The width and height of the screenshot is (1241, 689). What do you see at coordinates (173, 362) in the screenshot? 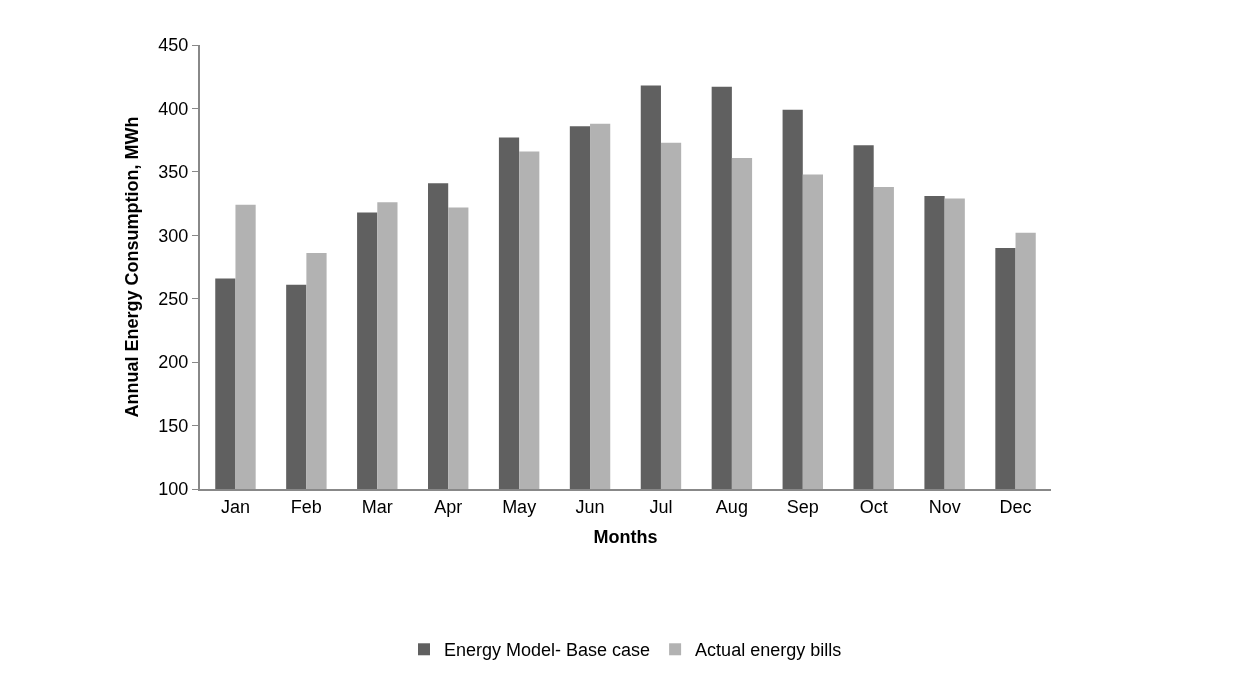
I see `y-tick-label: 200` at bounding box center [173, 362].